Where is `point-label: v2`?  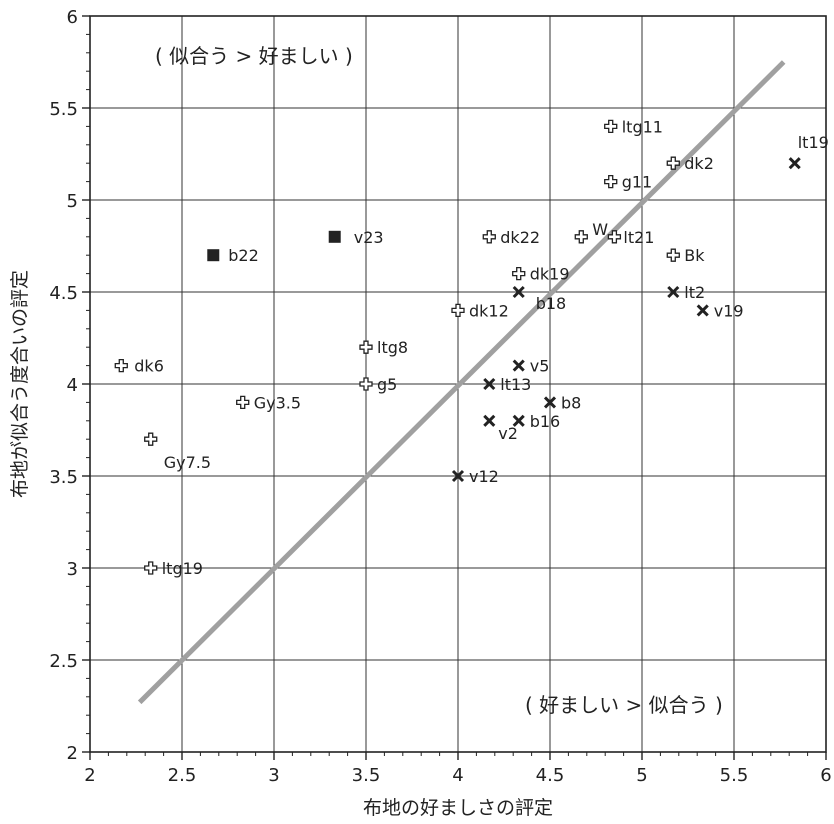 point-label: v2 is located at coordinates (508, 433).